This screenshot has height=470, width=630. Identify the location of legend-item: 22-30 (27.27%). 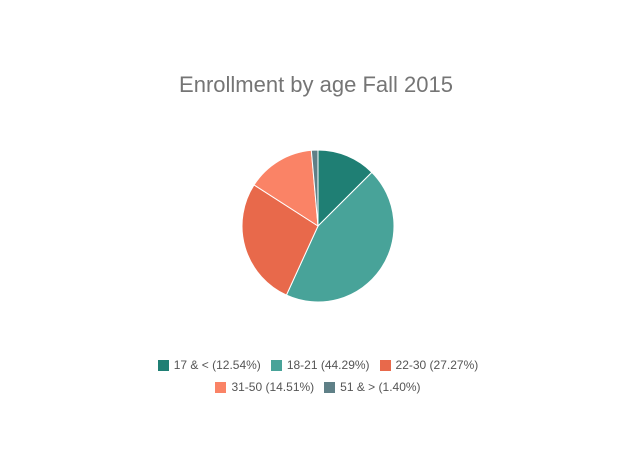
(429, 365).